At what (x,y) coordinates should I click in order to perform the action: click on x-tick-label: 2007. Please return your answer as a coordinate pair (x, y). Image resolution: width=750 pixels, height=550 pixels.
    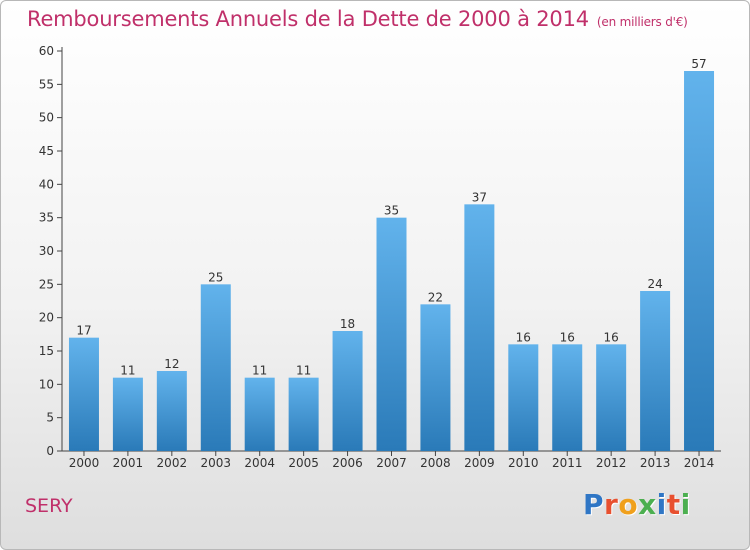
    Looking at the image, I should click on (391, 463).